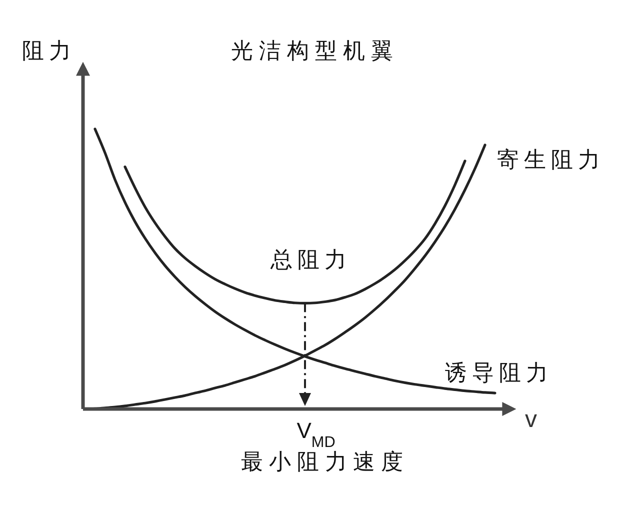  I want to click on chart-title: 光洁构型机翼, so click(315, 51).